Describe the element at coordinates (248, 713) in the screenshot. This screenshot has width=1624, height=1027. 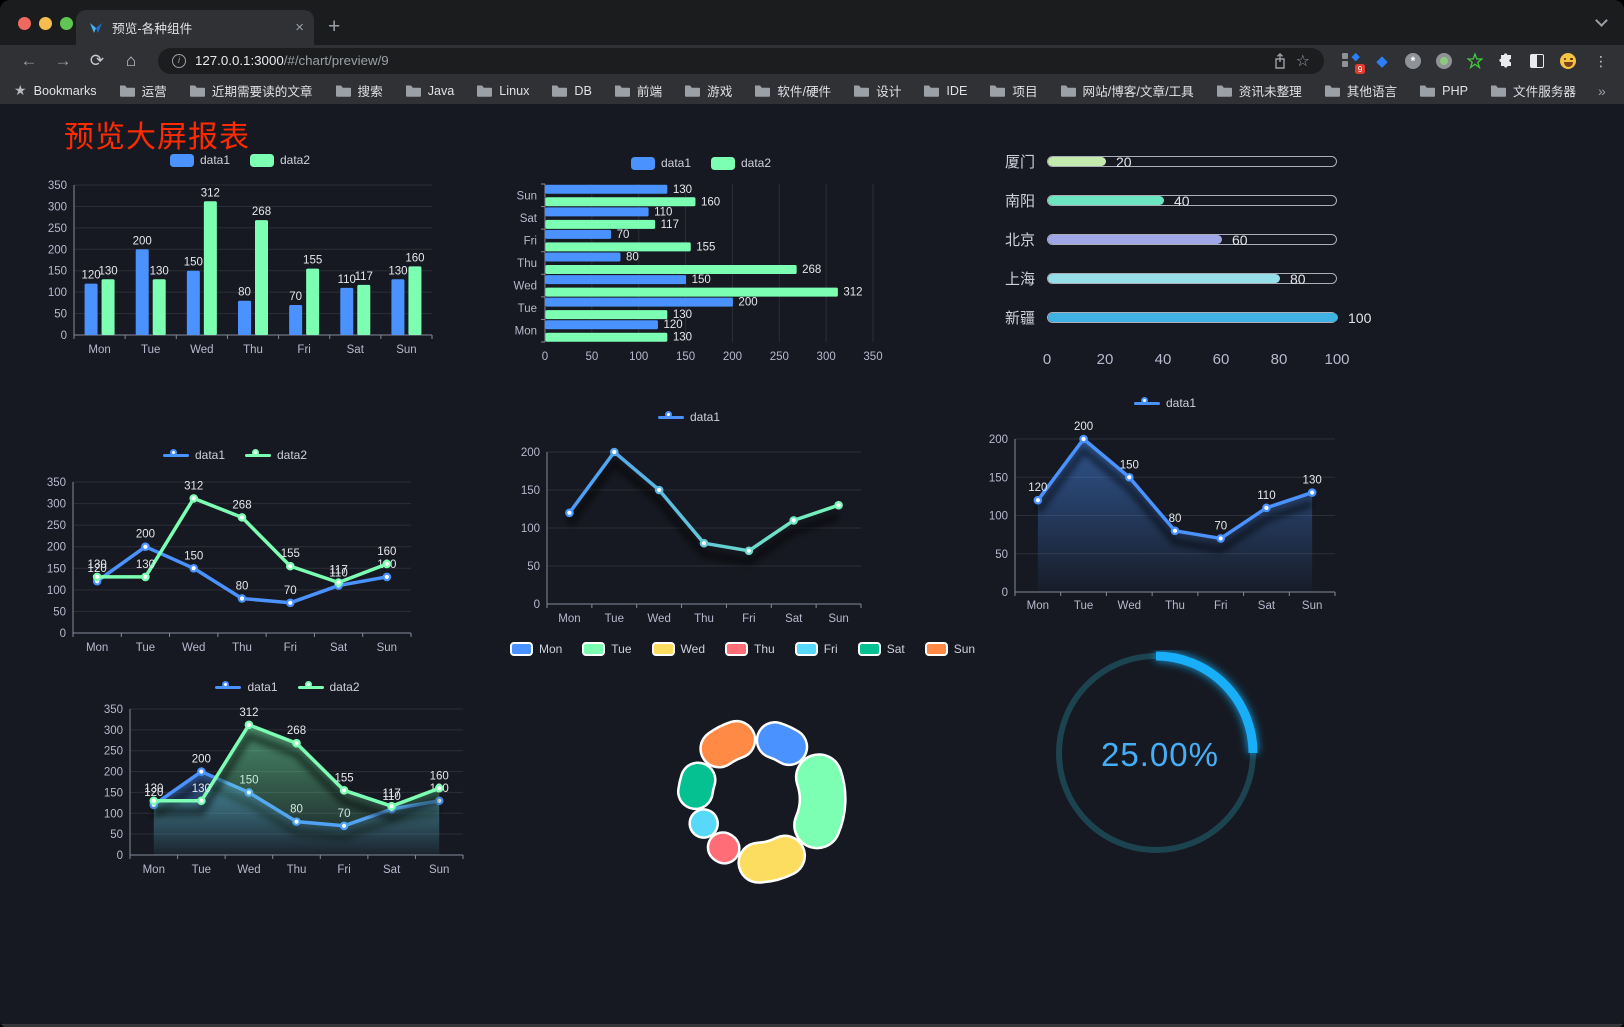
I see `svg-text: 312` at that location.